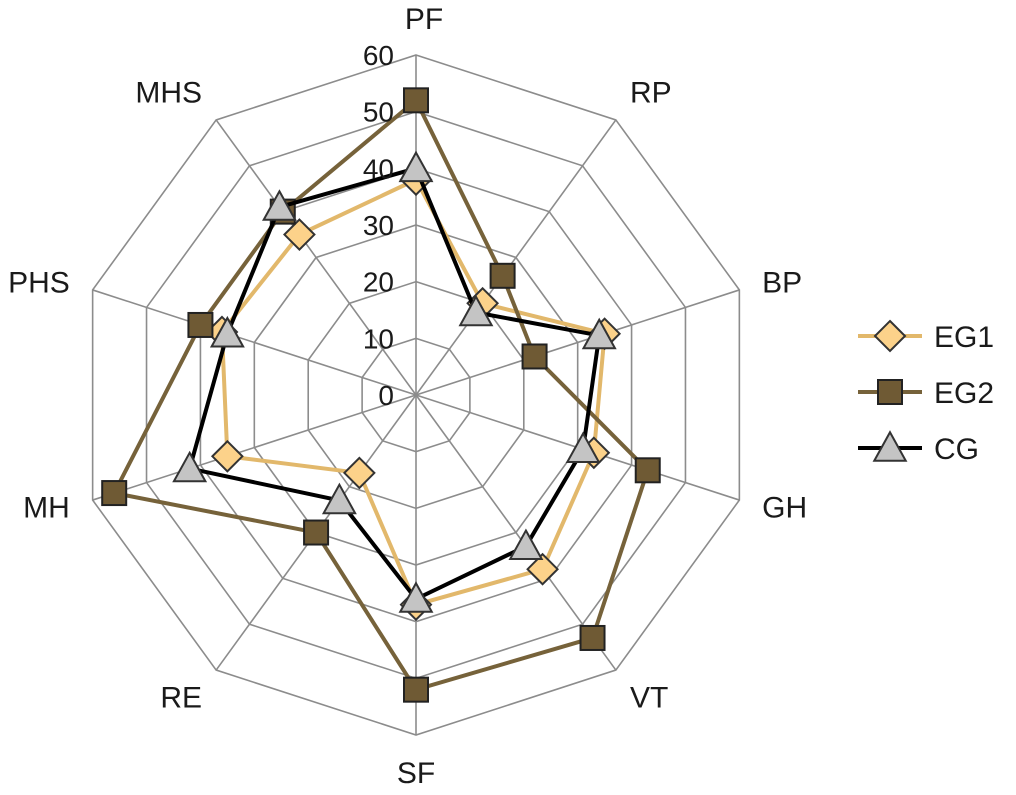 This screenshot has width=1016, height=795. I want to click on data-point-cg-bp, so click(599, 333).